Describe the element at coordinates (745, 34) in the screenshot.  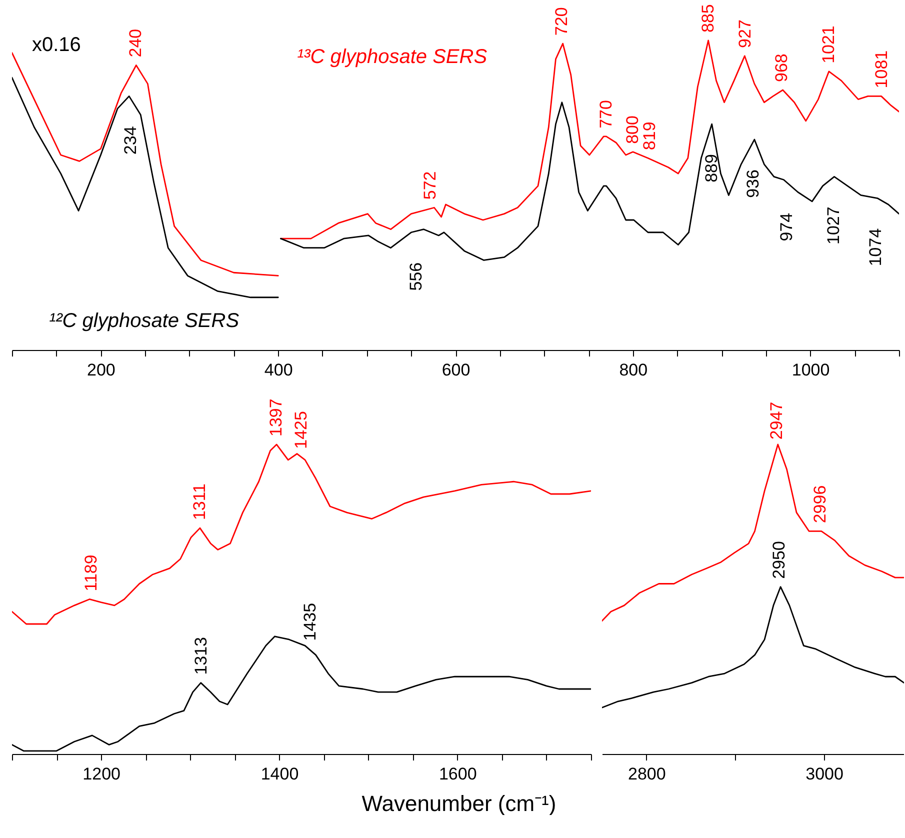
I see `annotation: 927` at that location.